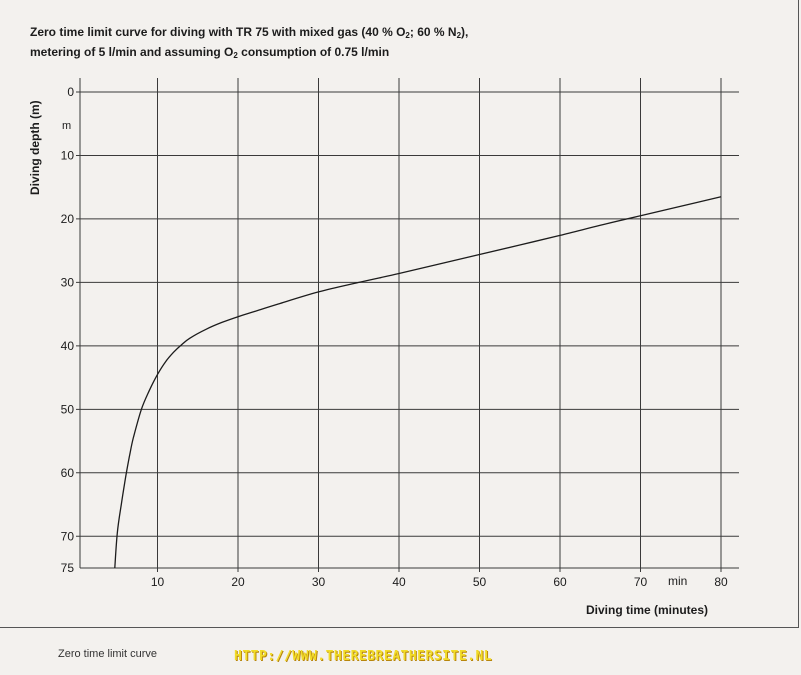 Image resolution: width=801 pixels, height=675 pixels. Describe the element at coordinates (363, 656) in the screenshot. I see `watermark: HTTP://WWW.THEREBREATHERSITE.NL` at that location.